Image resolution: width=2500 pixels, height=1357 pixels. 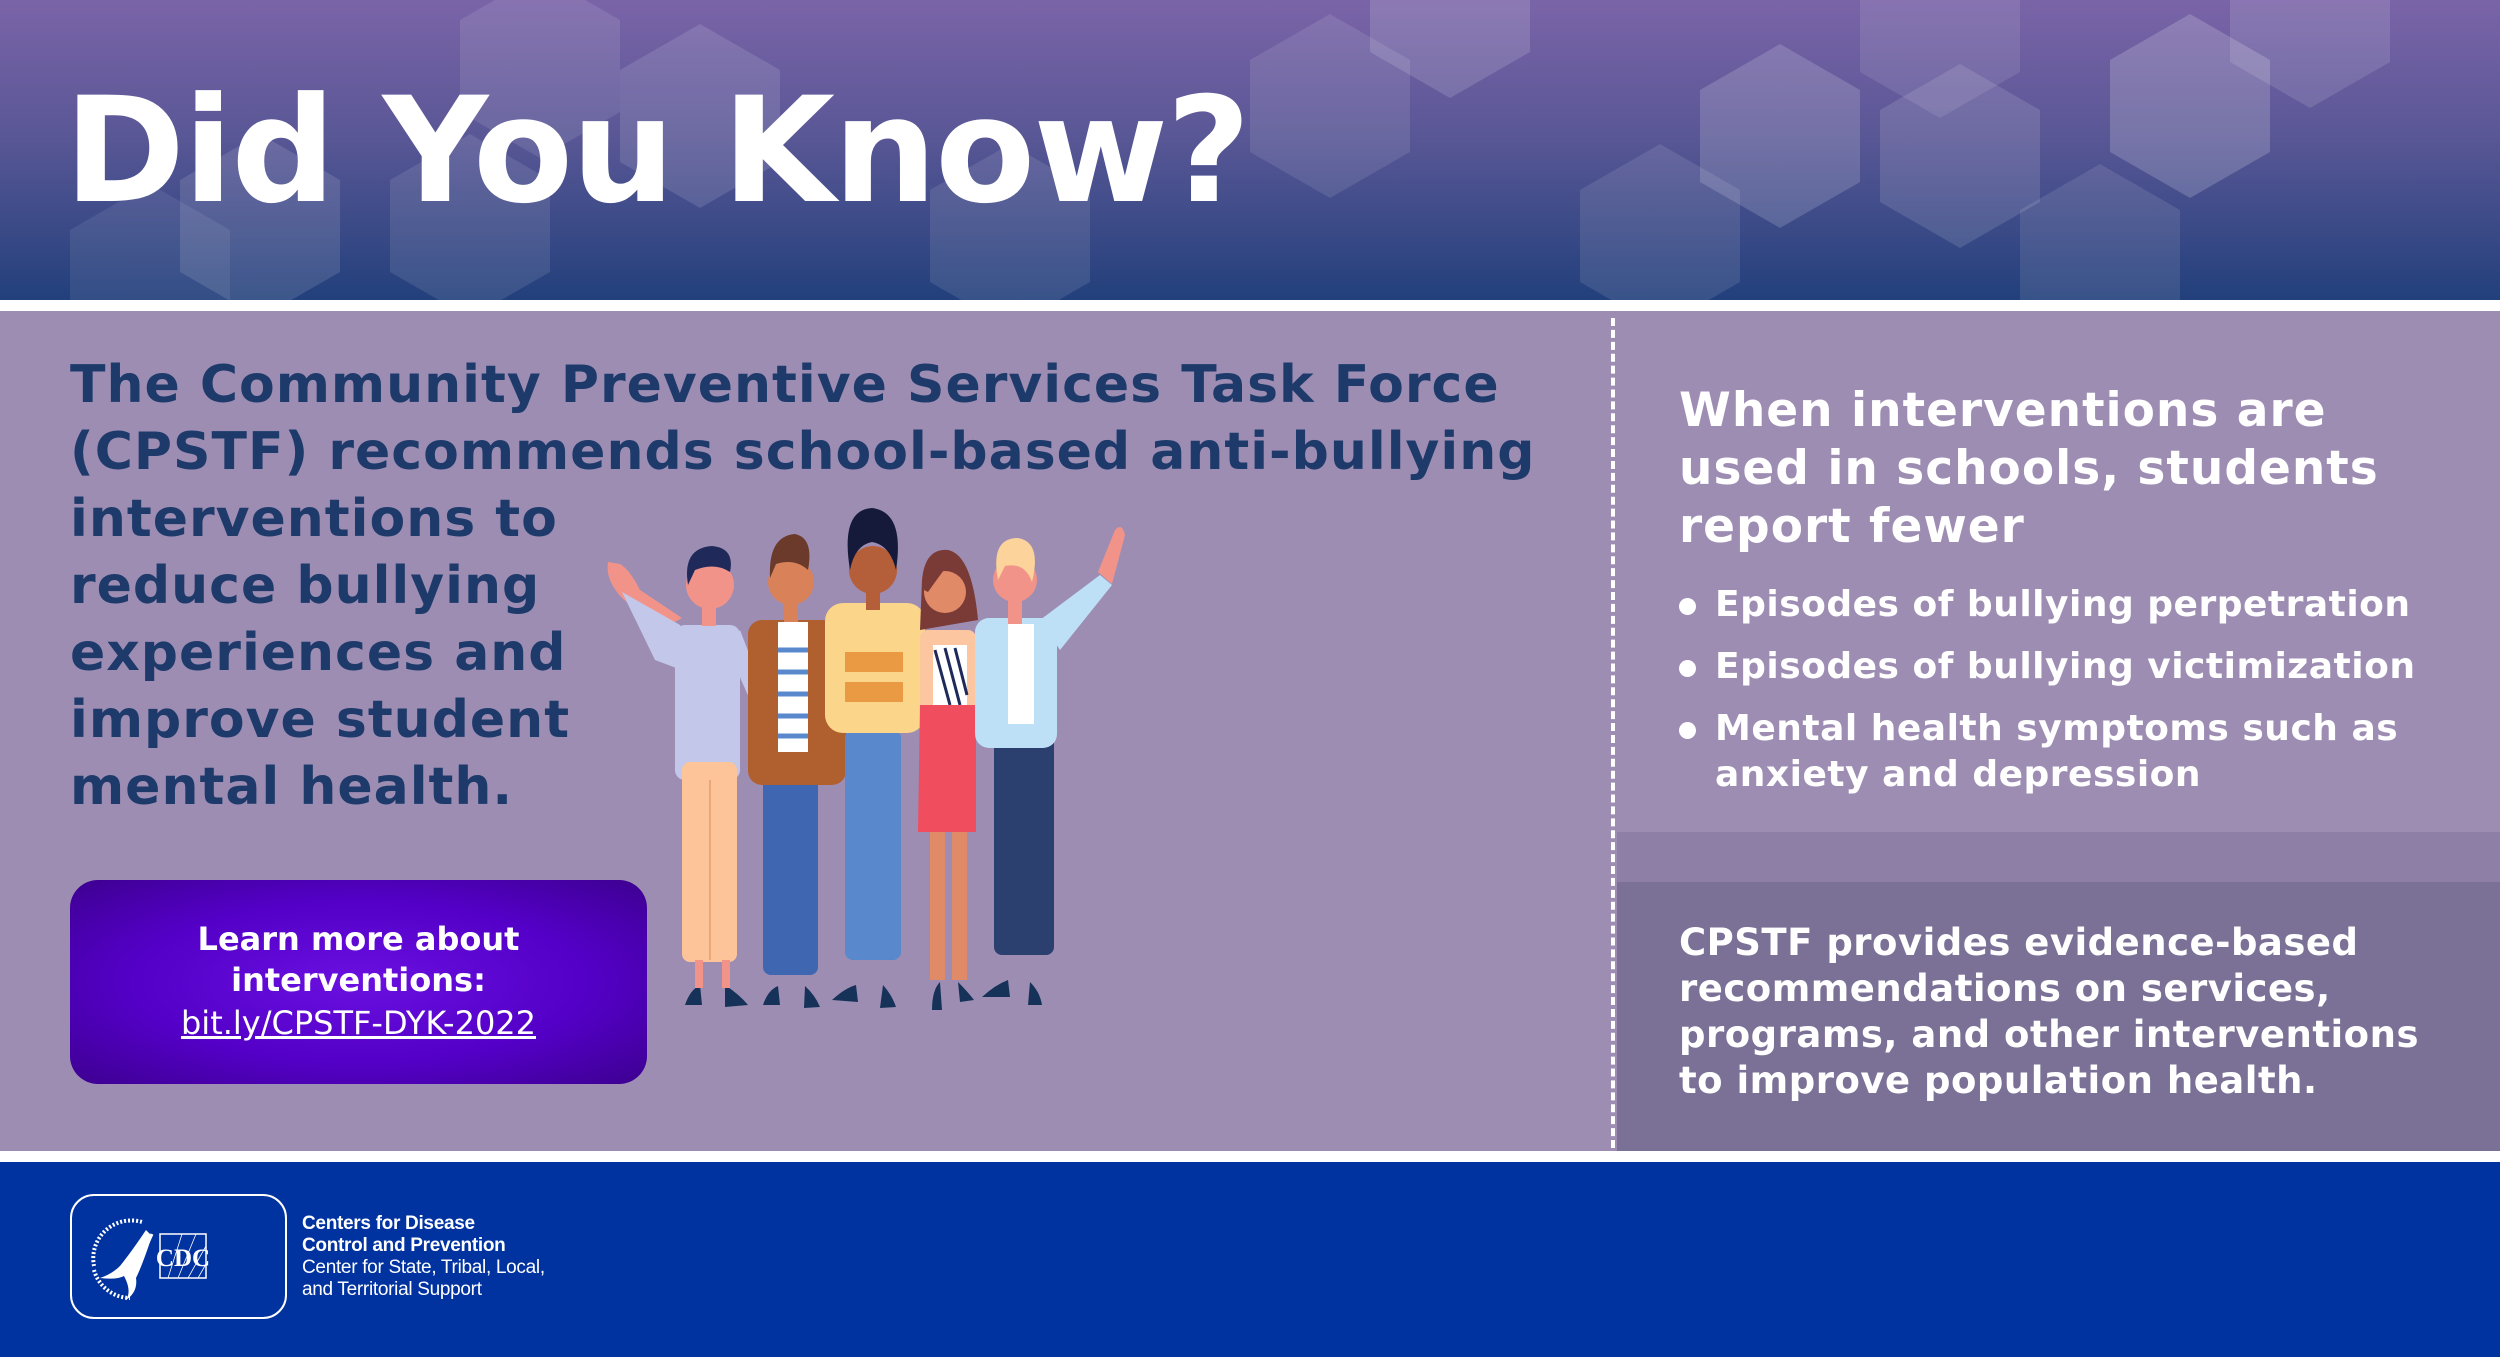 I want to click on about-line: to improve population health., so click(x=1998, y=1080).